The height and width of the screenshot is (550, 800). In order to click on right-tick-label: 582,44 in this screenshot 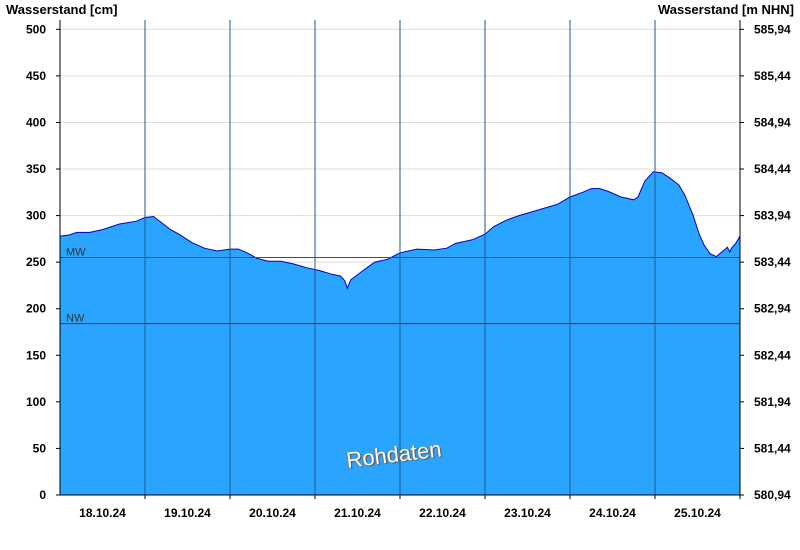, I will do `click(772, 355)`.